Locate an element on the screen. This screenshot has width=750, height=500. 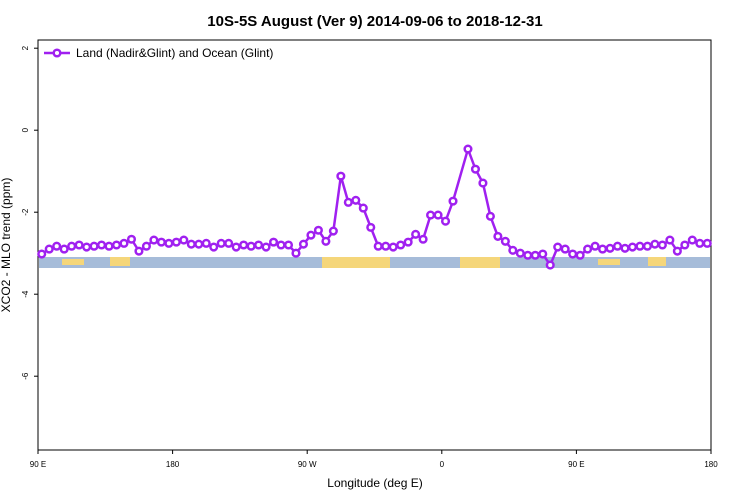
legend-label: Land (Nadir&Glint) and Ocean (Glint) is located at coordinates (174, 53).